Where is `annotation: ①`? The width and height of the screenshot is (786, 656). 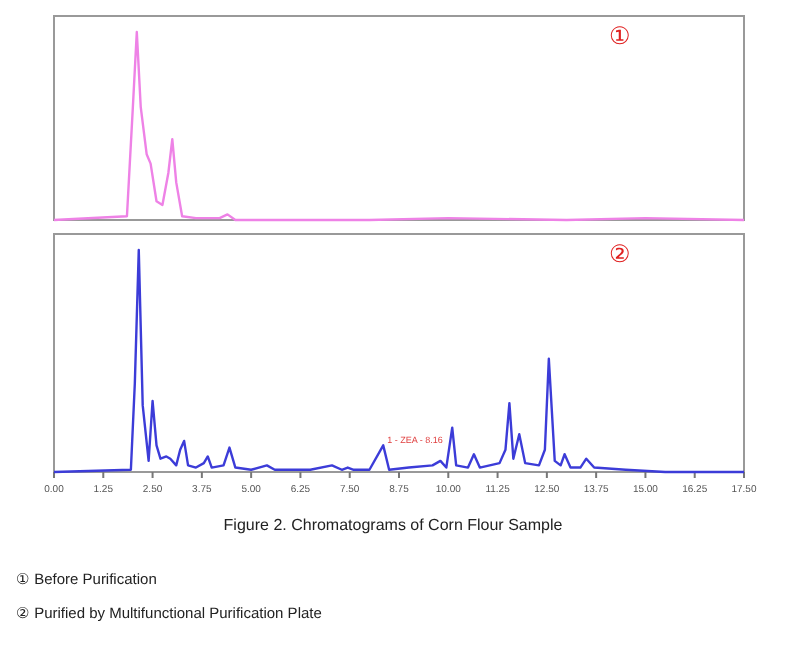
annotation: ① is located at coordinates (620, 36).